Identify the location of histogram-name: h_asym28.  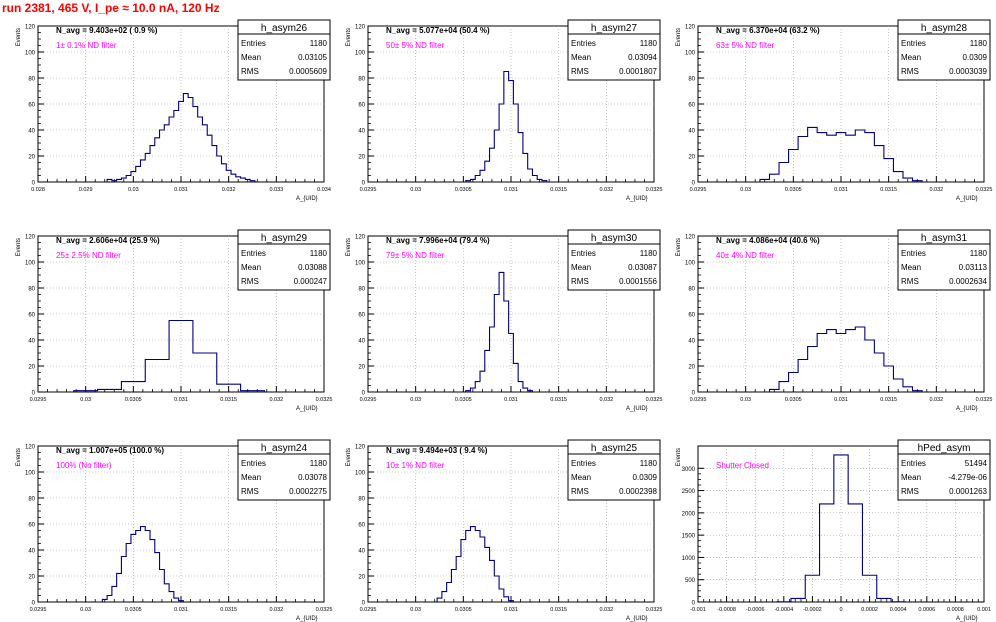
(944, 28).